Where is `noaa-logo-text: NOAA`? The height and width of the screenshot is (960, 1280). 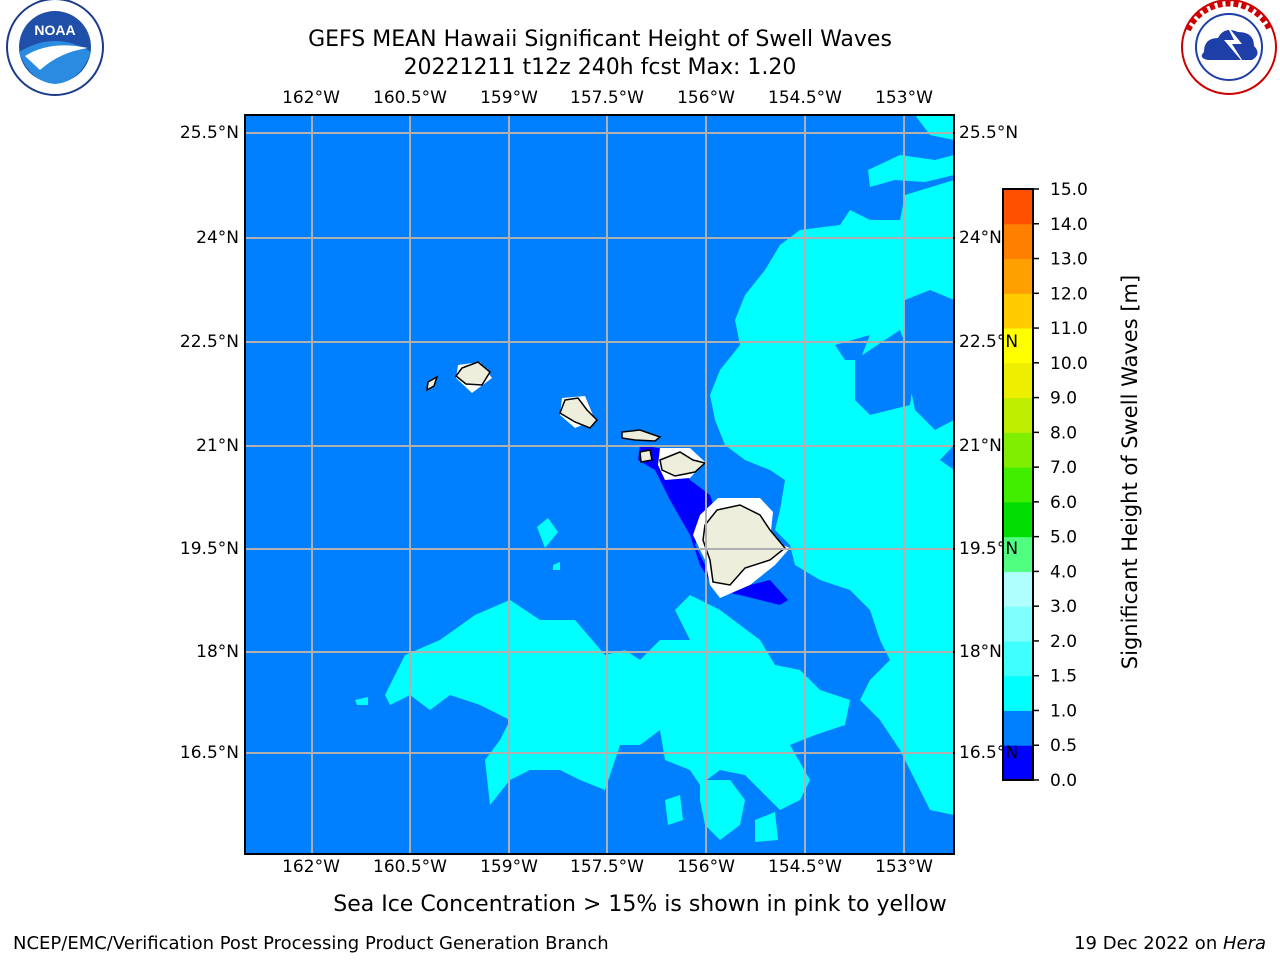 noaa-logo-text: NOAA is located at coordinates (54, 30).